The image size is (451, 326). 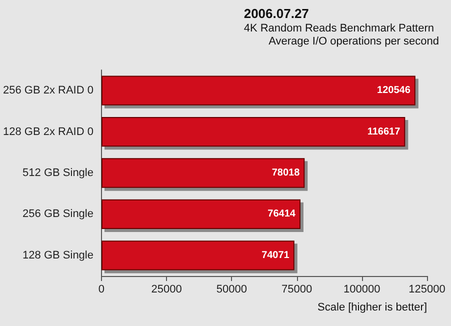 What do you see at coordinates (372, 308) in the screenshot?
I see `x-axis-title: Scale [higher is better]` at bounding box center [372, 308].